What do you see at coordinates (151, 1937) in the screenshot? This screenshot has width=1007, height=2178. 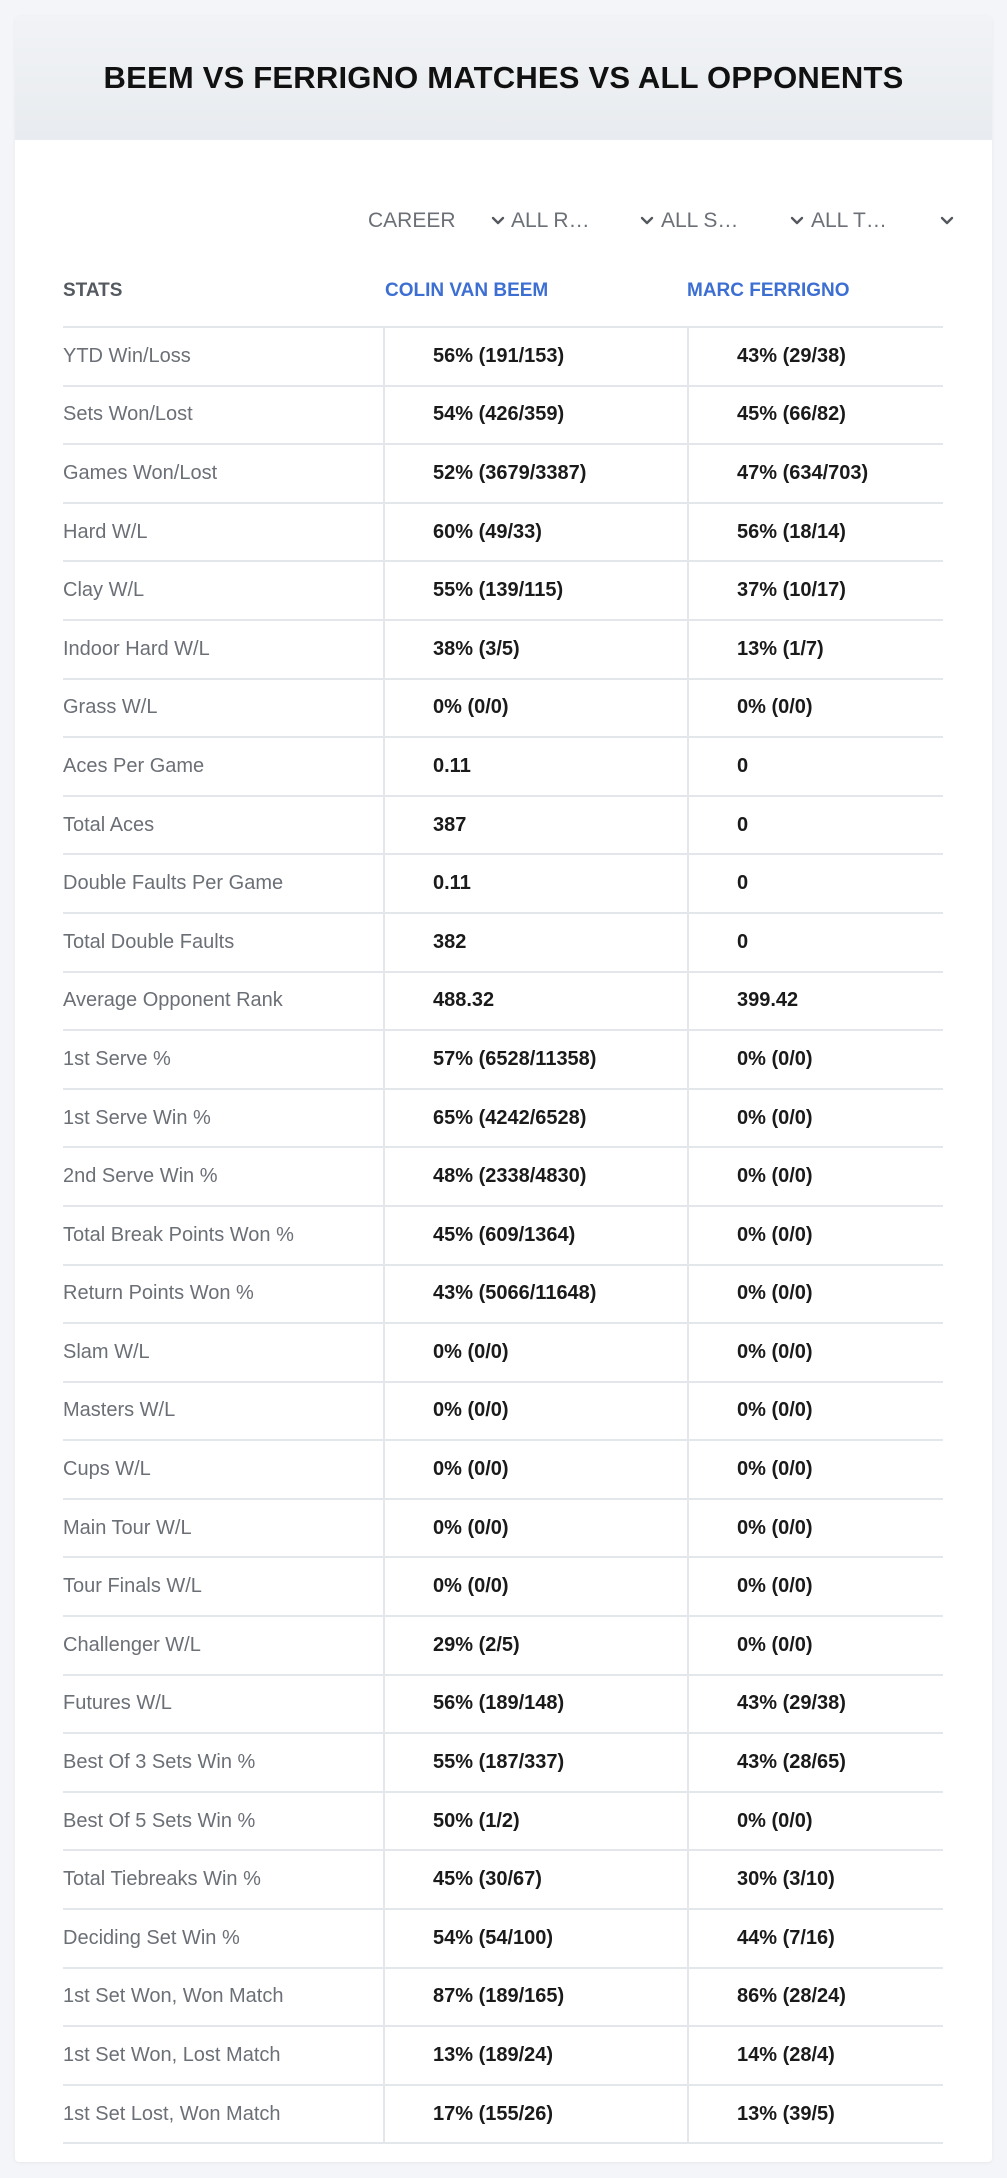 I see `stat-label: Deciding Set Win %` at bounding box center [151, 1937].